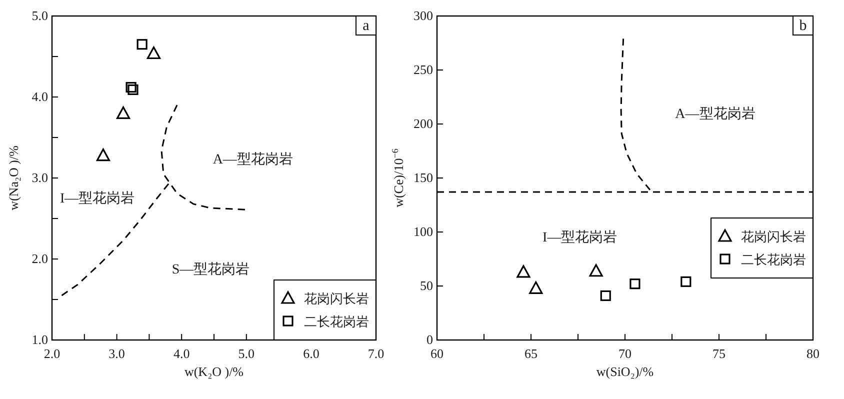 The image size is (844, 399). Describe the element at coordinates (52, 353) in the screenshot. I see `x-tick-label: 2.0` at that location.